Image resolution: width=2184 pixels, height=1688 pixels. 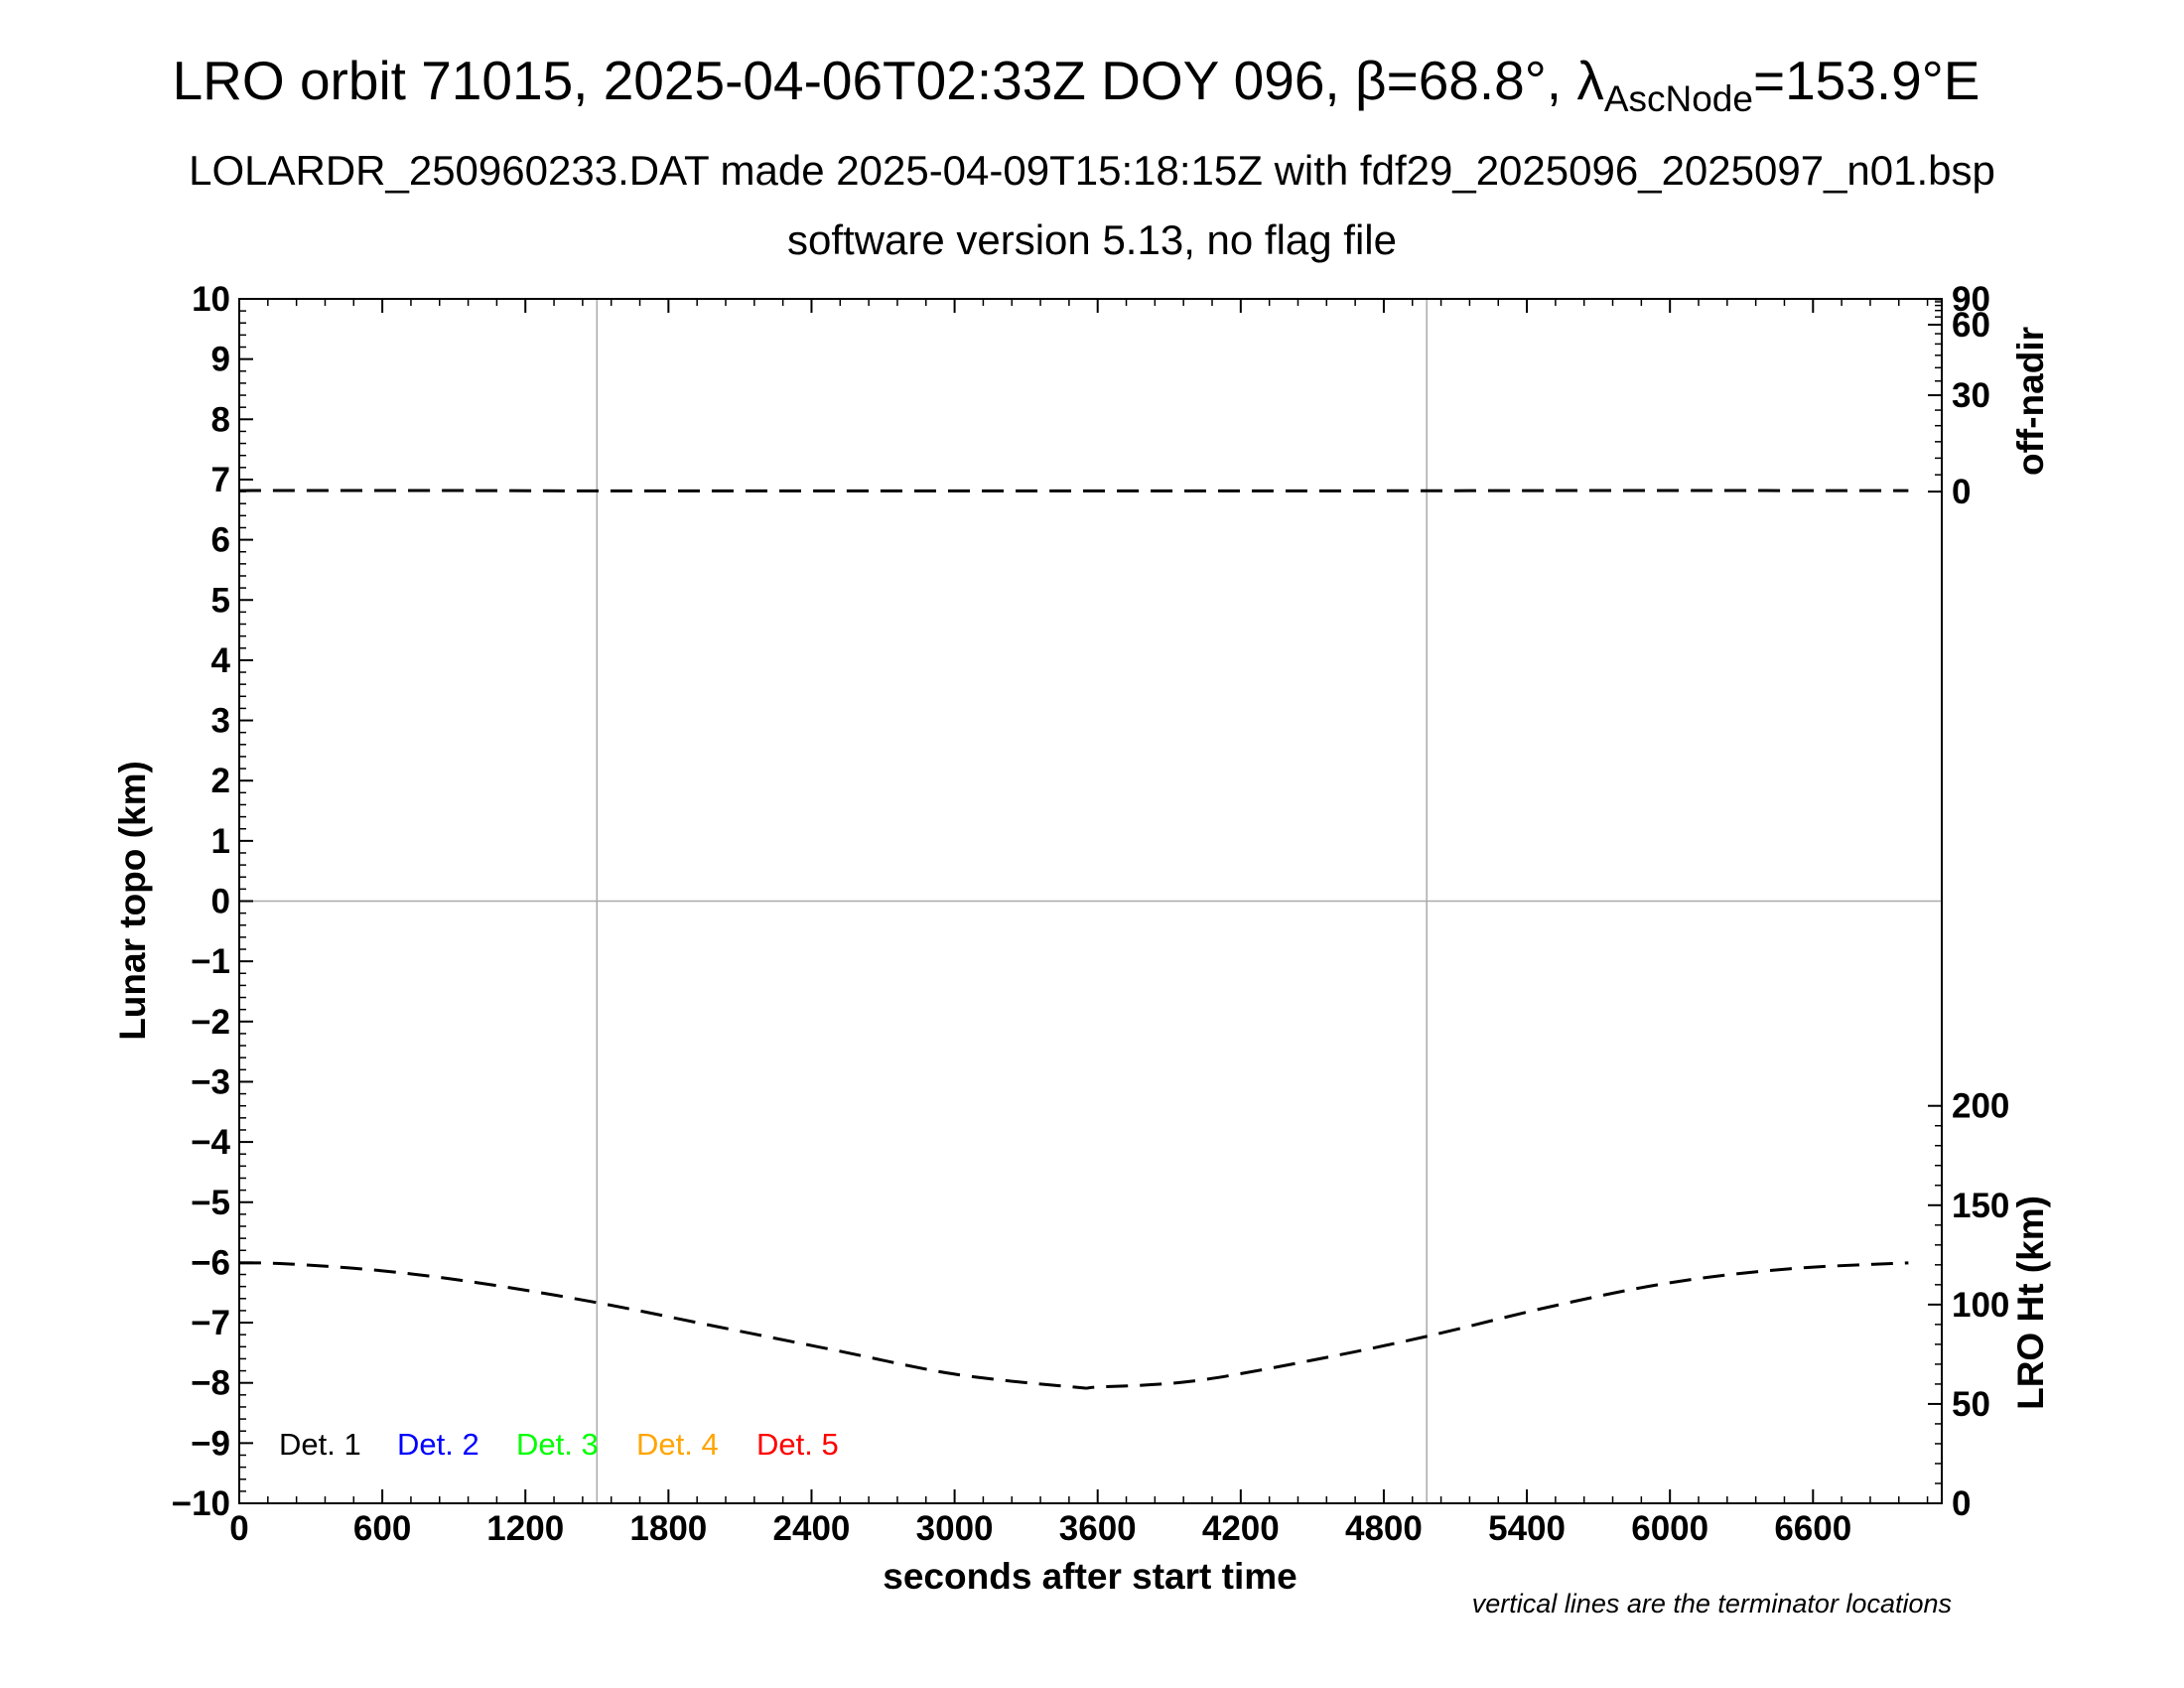 What do you see at coordinates (132, 901) in the screenshot?
I see `y-axis-title-left: Lunar topo (km)` at bounding box center [132, 901].